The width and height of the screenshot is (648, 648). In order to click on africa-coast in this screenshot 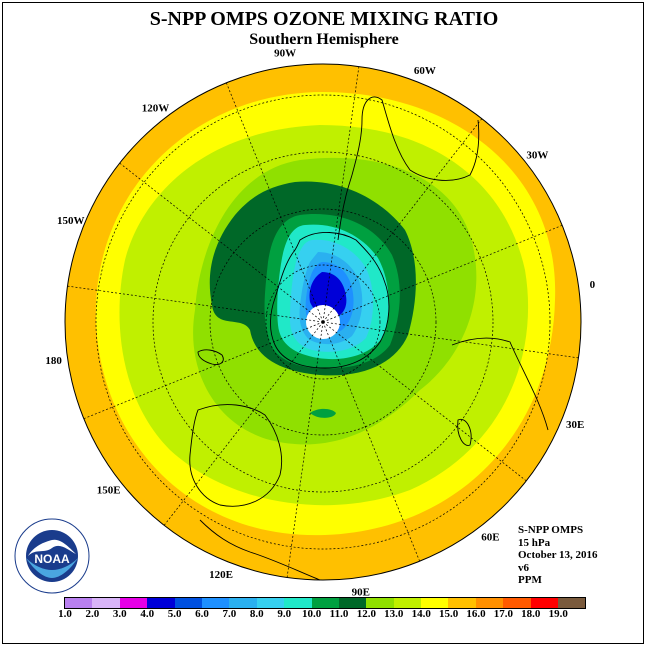, I will do `click(500, 384)`.